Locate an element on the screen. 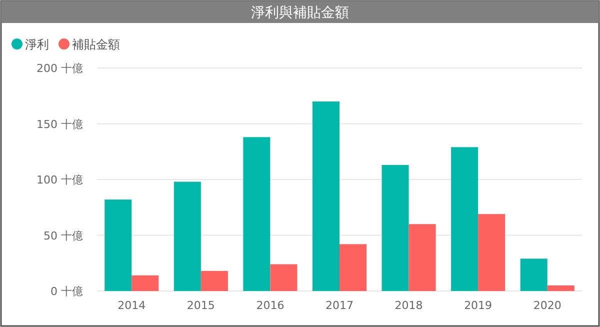 The height and width of the screenshot is (327, 600). y-tick-label: 200 十億 is located at coordinates (59, 68).